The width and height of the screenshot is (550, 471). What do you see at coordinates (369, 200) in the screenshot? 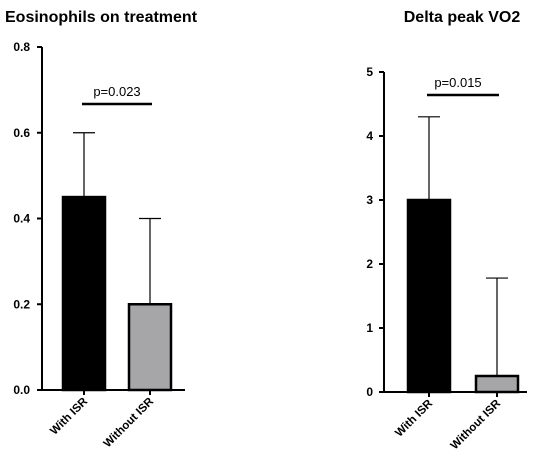
I see `y-tick-label: 3` at bounding box center [369, 200].